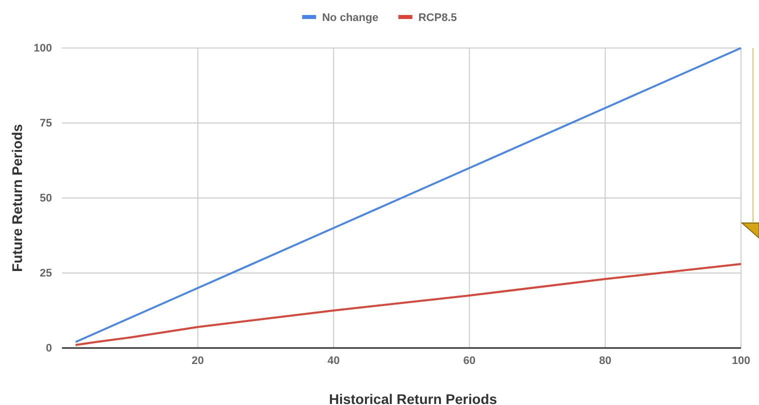  Describe the element at coordinates (350, 18) in the screenshot. I see `legend-label: No change` at that location.